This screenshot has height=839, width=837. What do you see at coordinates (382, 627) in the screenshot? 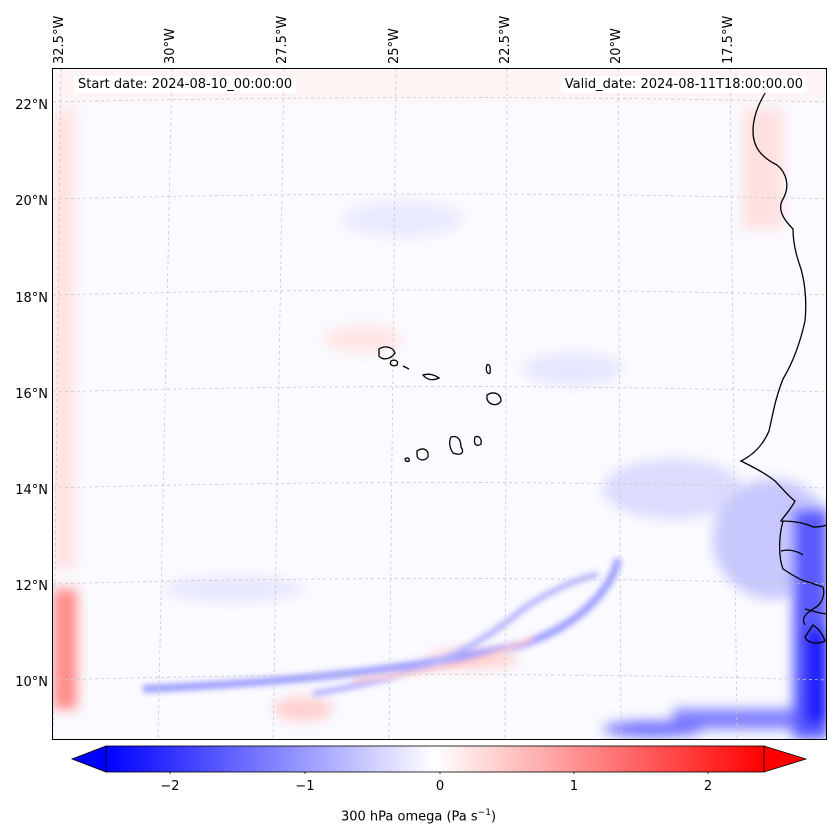
I see `omega-bands` at bounding box center [382, 627].